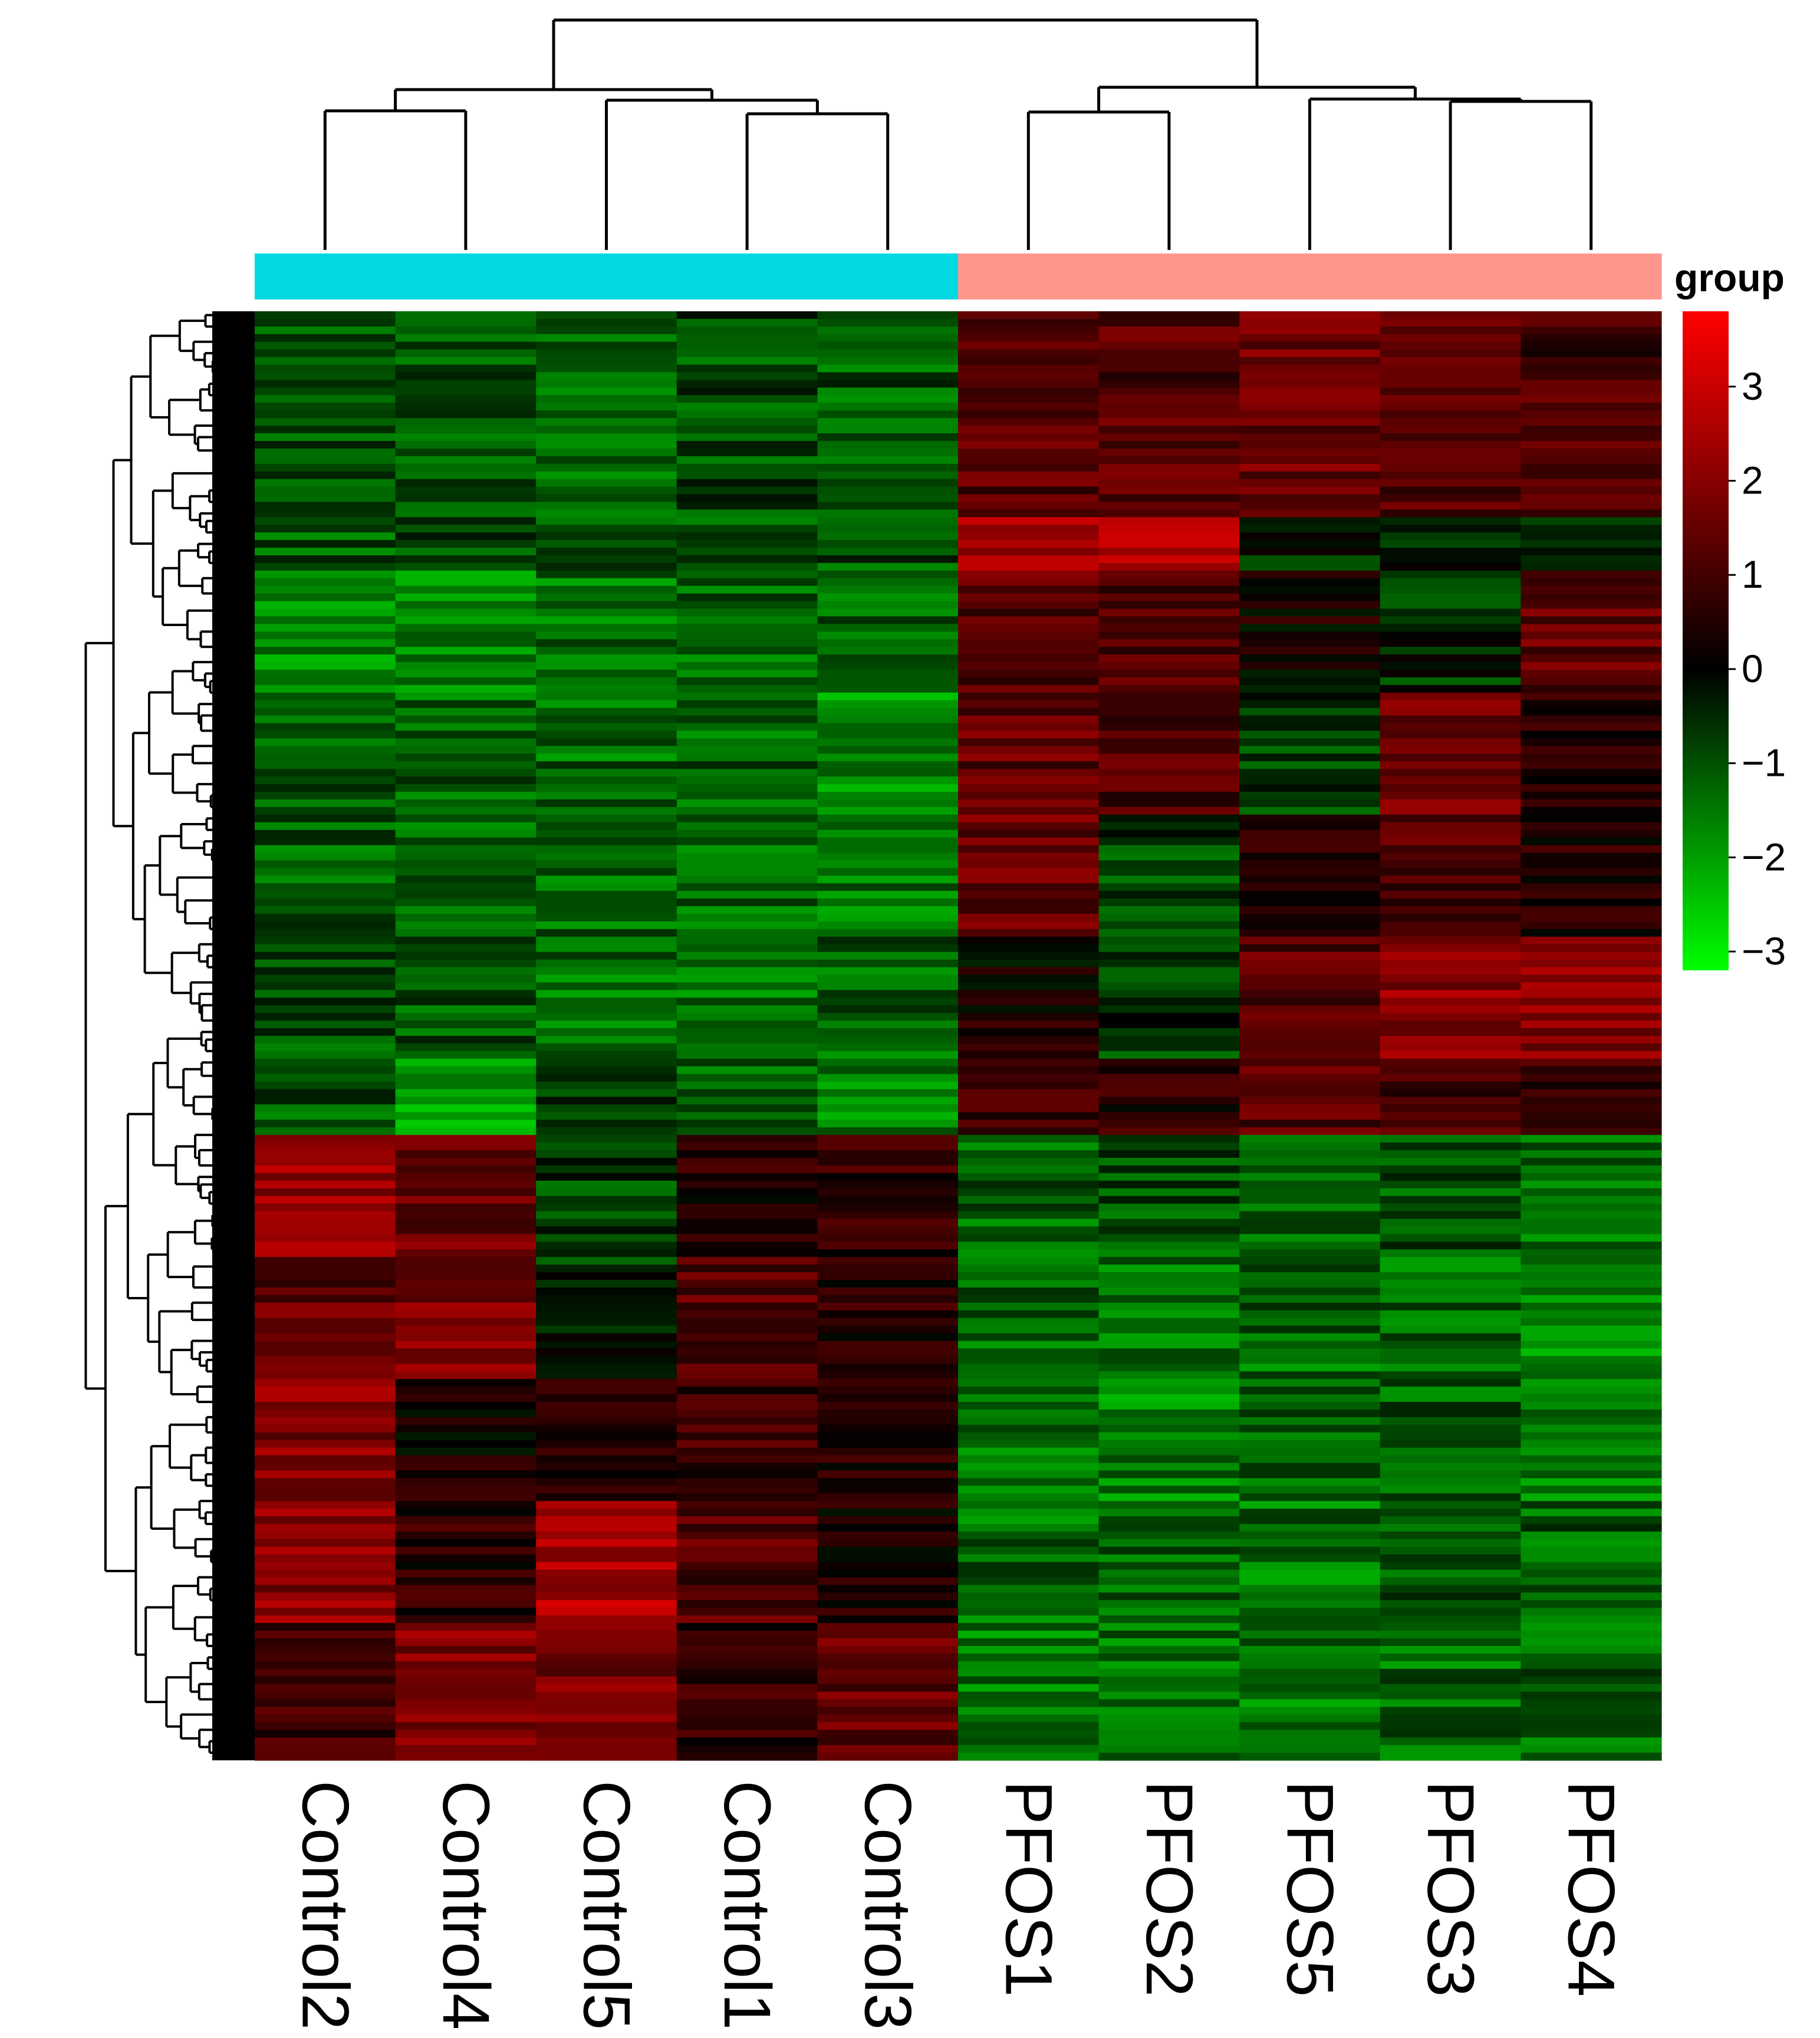 Image resolution: width=1820 pixels, height=2038 pixels. I want to click on column-label: Control5, so click(607, 1905).